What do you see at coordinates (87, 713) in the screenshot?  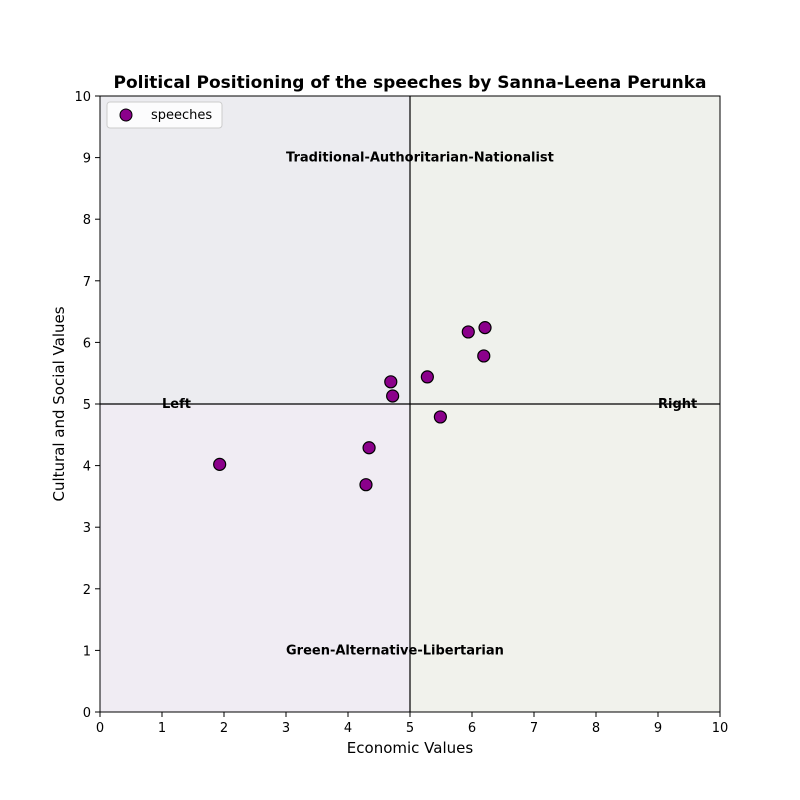 I see `y-tick-label: 0` at bounding box center [87, 713].